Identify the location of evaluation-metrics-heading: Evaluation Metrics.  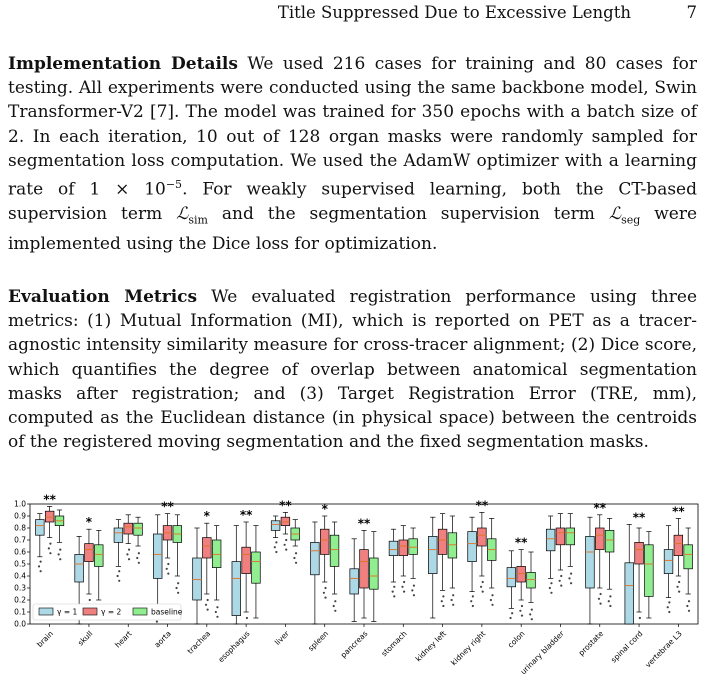
(103, 297).